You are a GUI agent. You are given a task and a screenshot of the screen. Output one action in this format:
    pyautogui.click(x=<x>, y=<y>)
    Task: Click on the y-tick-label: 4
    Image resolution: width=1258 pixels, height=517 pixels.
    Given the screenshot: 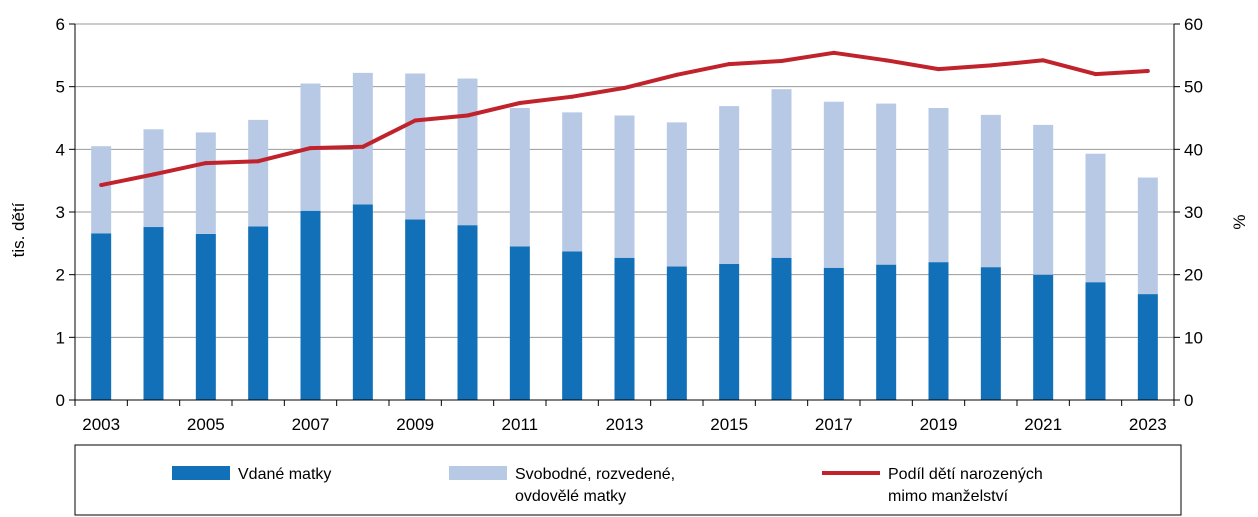 What is the action you would take?
    pyautogui.click(x=60, y=149)
    